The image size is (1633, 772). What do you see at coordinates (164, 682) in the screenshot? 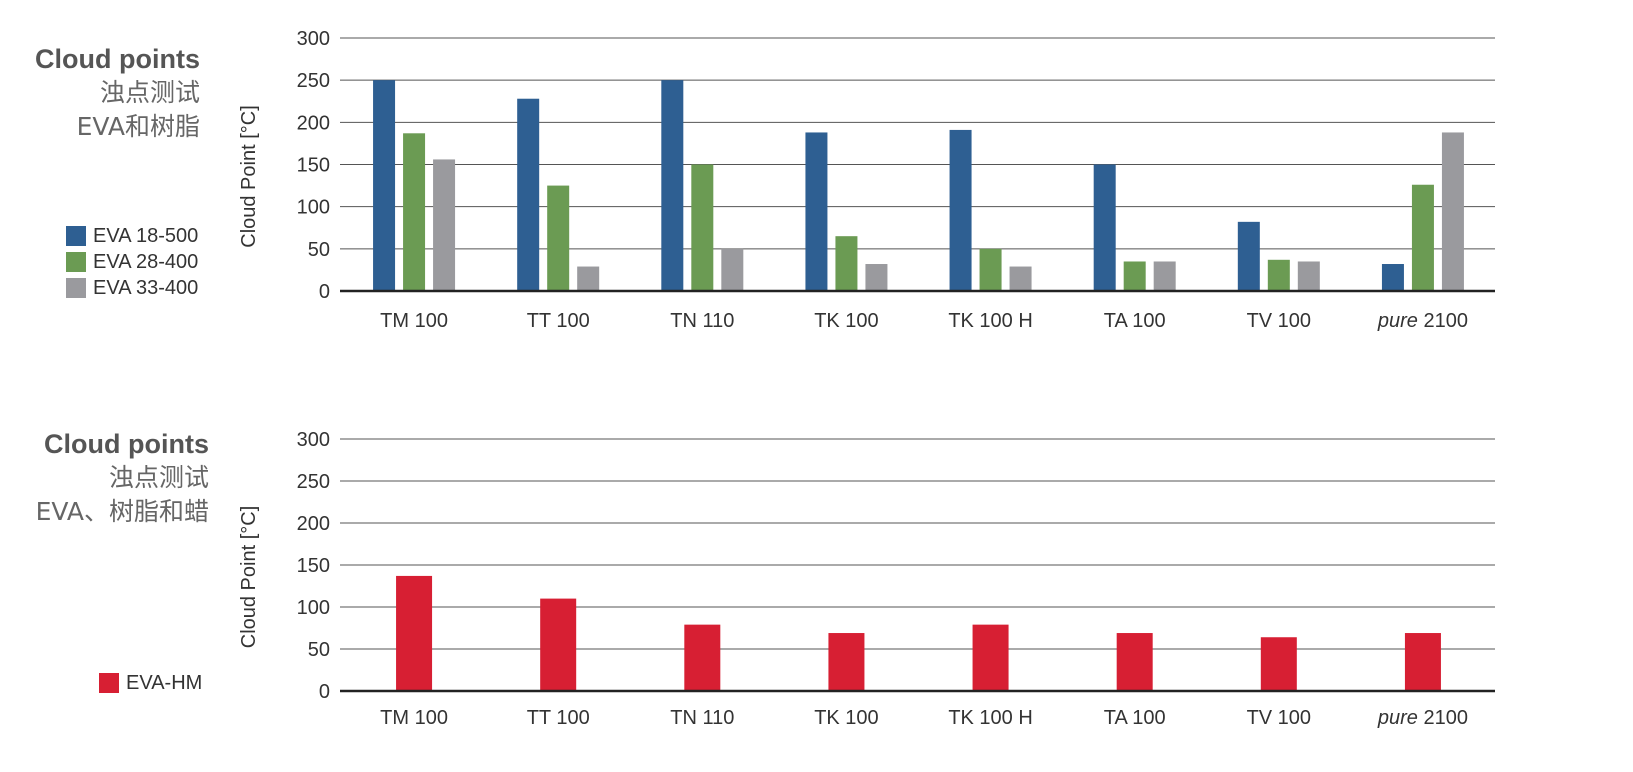
I see `legend-label: EVA-HM` at bounding box center [164, 682].